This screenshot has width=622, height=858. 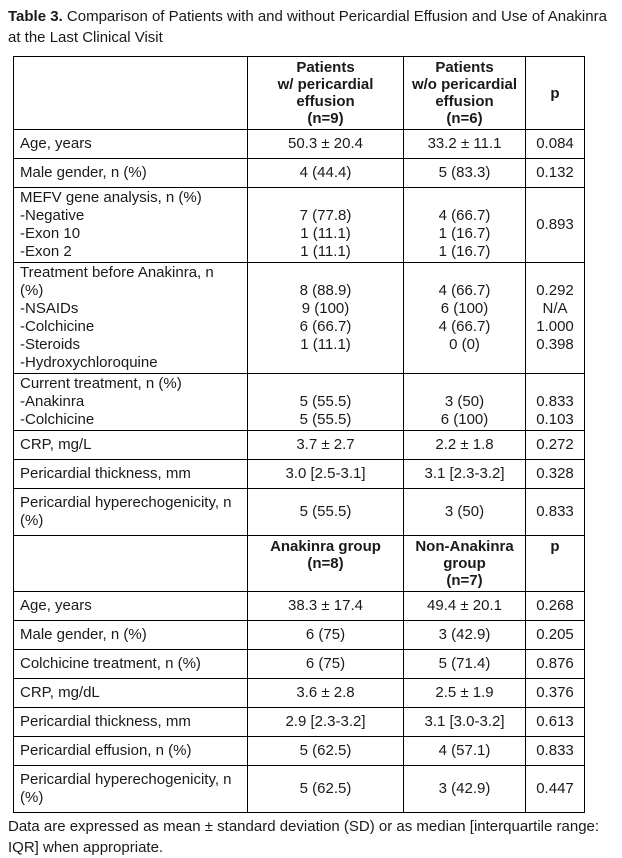 I want to click on row-label-cell: Colchicine treatment, n (%), so click(x=130, y=664).